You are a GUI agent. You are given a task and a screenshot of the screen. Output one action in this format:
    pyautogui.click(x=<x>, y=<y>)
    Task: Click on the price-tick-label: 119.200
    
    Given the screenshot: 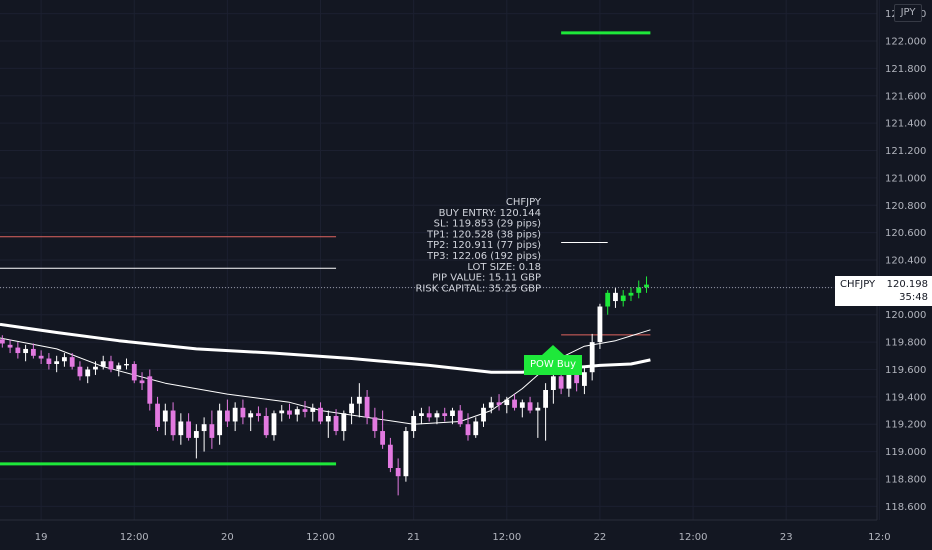 What is the action you would take?
    pyautogui.click(x=905, y=425)
    